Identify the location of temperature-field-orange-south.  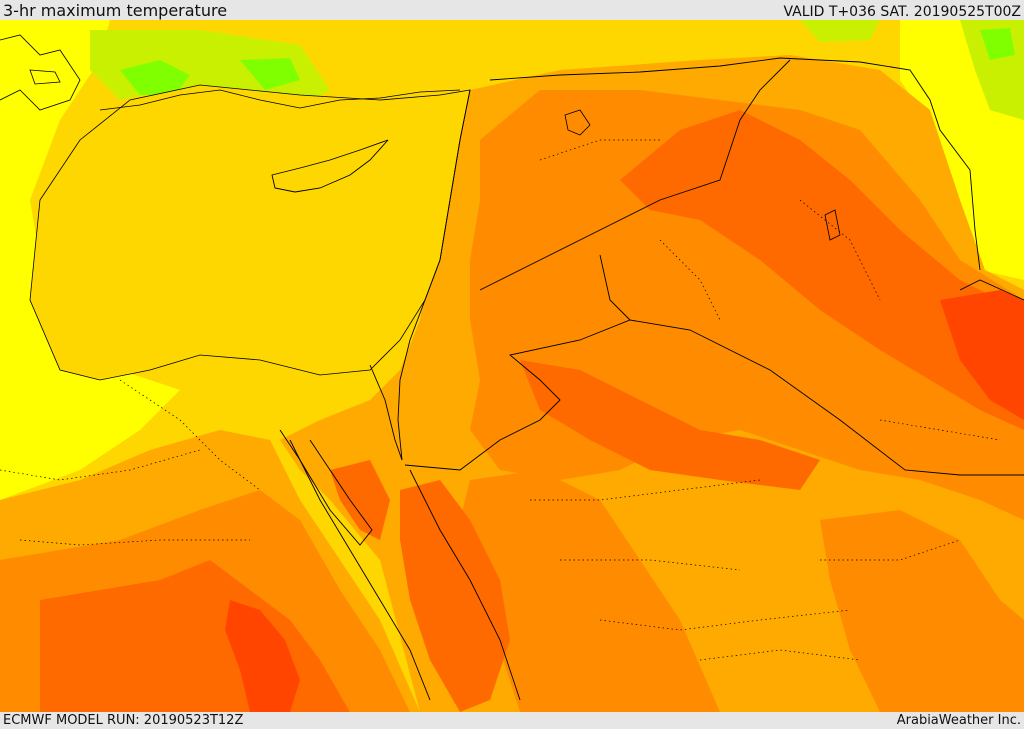
(590, 591).